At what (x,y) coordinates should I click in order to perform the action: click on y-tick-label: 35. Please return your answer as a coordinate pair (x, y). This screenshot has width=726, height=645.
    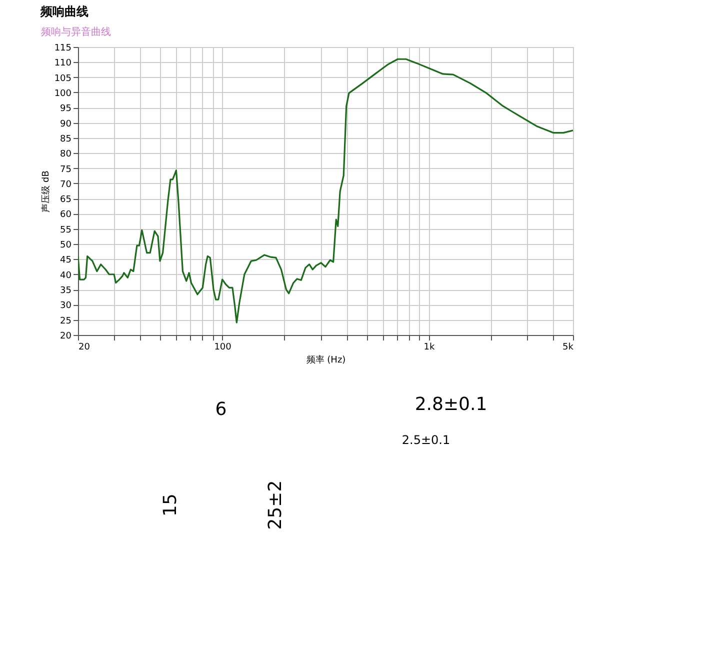
    Looking at the image, I should click on (66, 291).